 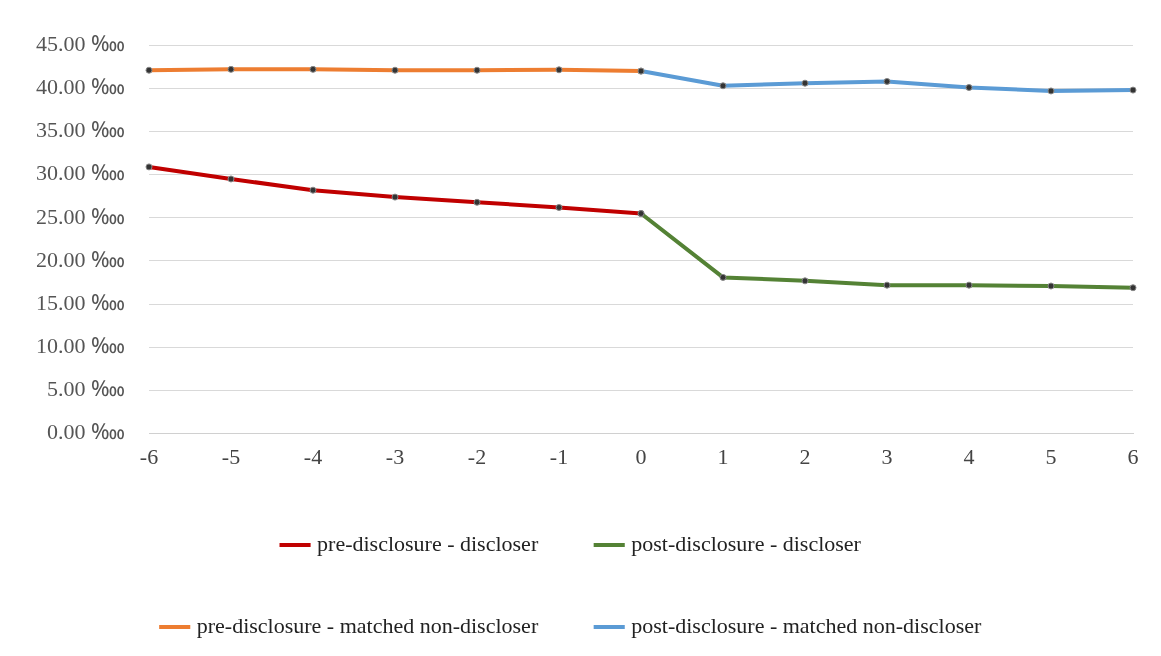 What do you see at coordinates (428, 543) in the screenshot?
I see `legend-label: pre-disclosure - discloser` at bounding box center [428, 543].